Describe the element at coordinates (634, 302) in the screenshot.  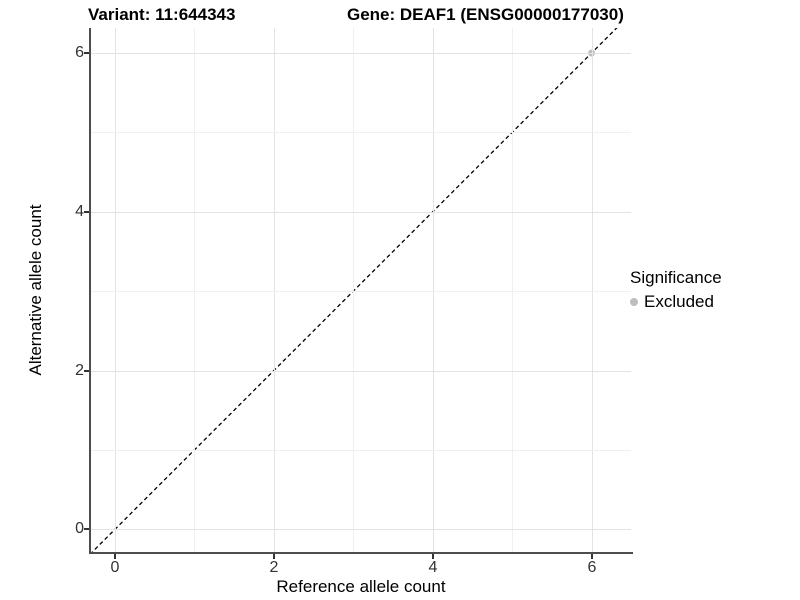
I see `excluded-point-icon` at that location.